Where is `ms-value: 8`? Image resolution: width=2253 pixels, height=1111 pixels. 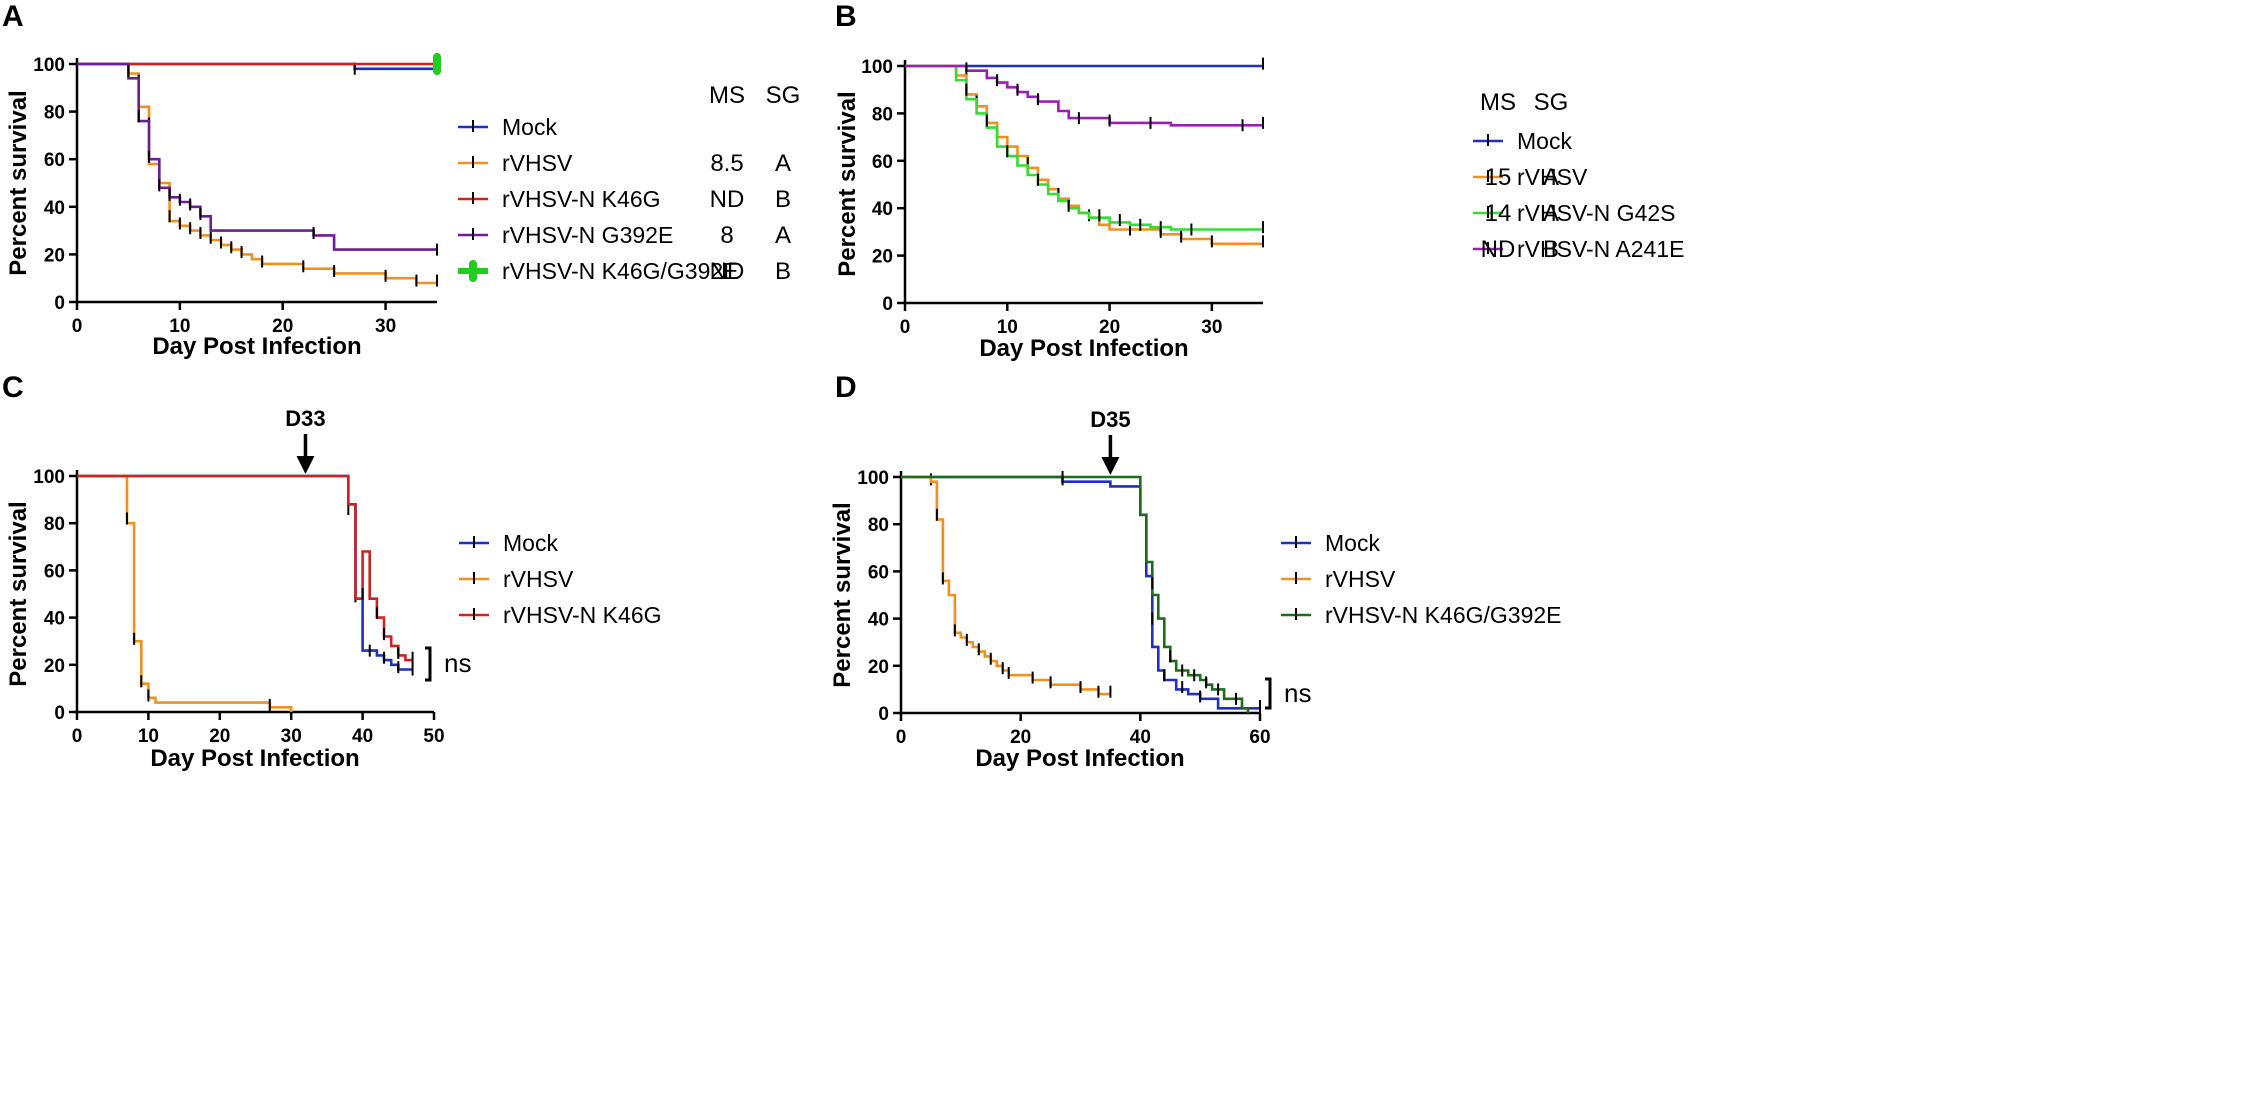 ms-value: 8 is located at coordinates (726, 235).